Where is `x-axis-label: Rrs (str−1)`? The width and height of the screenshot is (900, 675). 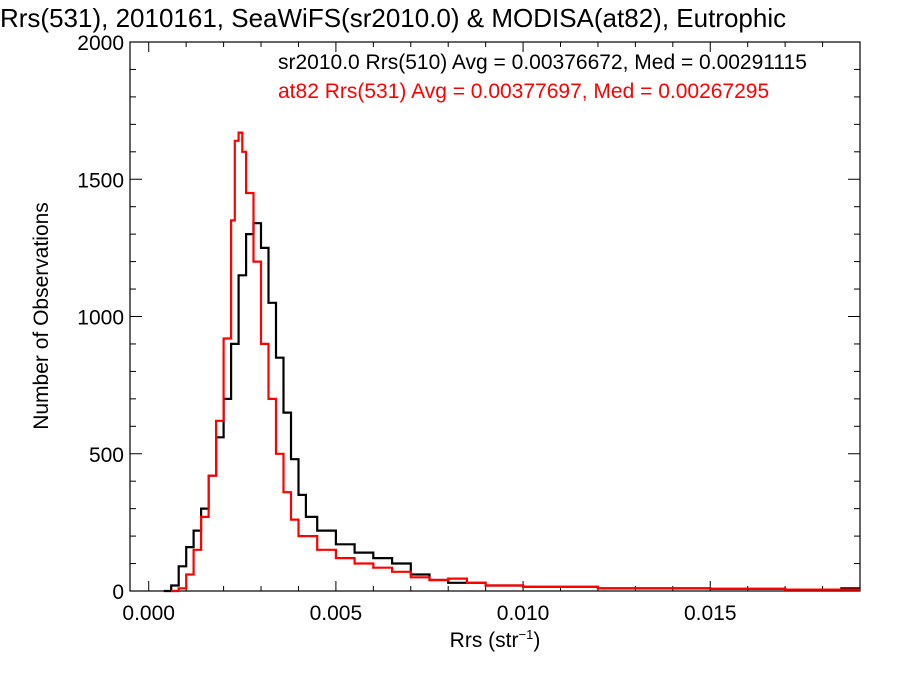 x-axis-label: Rrs (str−1) is located at coordinates (495, 639).